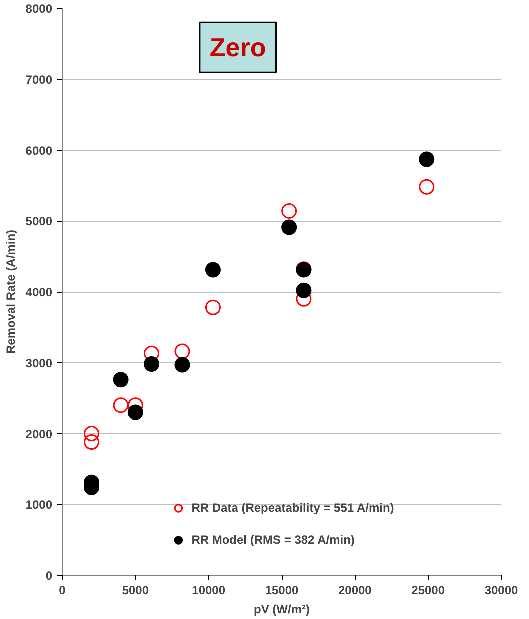 The image size is (529, 619). Describe the element at coordinates (136, 591) in the screenshot. I see `x-tick-label: 5000` at that location.